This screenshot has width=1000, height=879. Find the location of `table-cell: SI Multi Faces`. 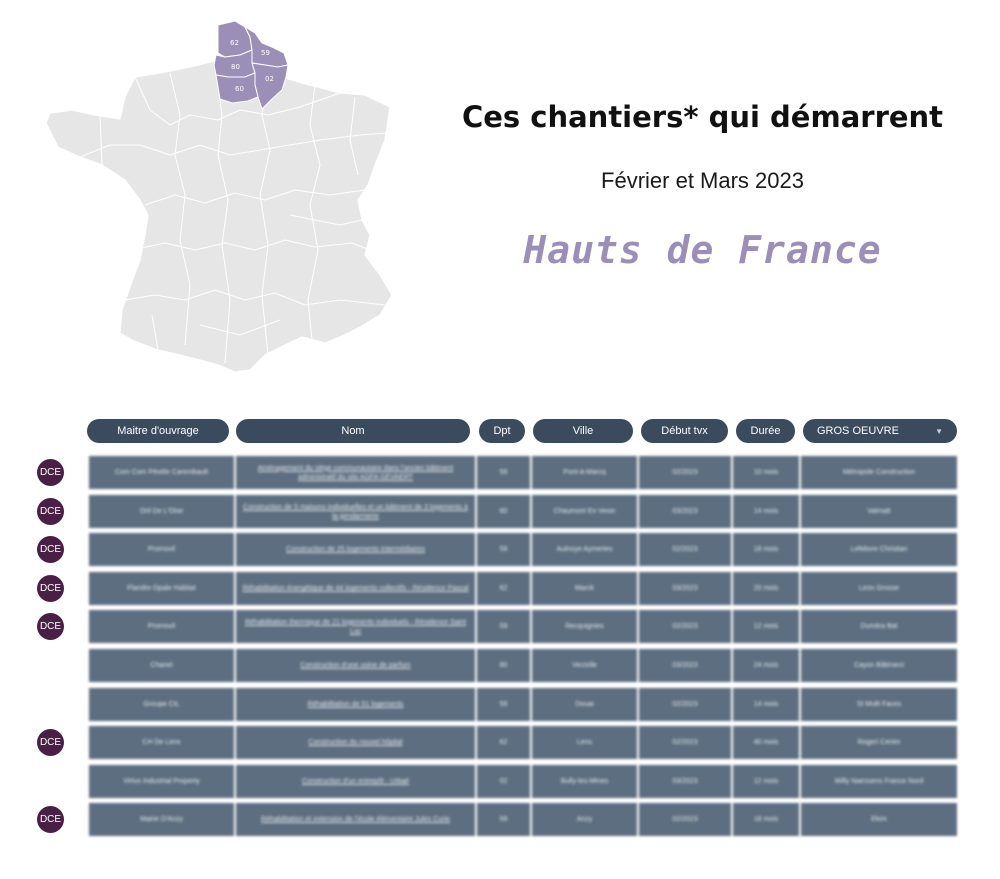

table-cell: SI Multi Faces is located at coordinates (879, 704).